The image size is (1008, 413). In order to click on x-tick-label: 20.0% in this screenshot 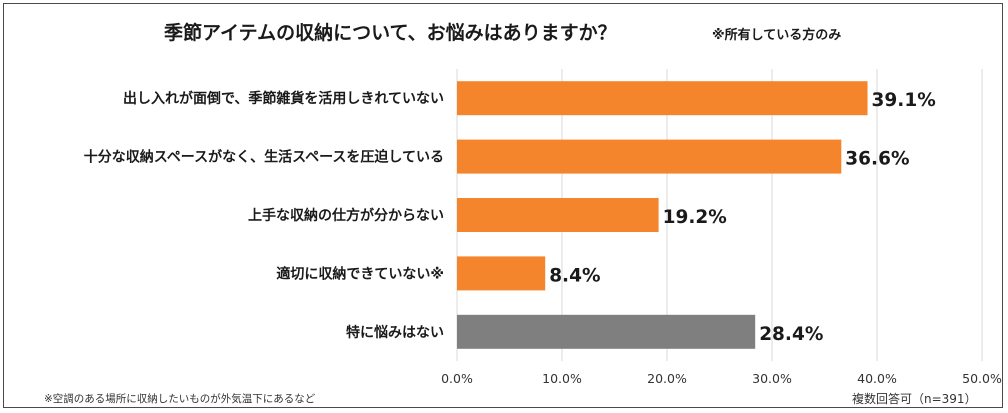, I will do `click(667, 378)`.